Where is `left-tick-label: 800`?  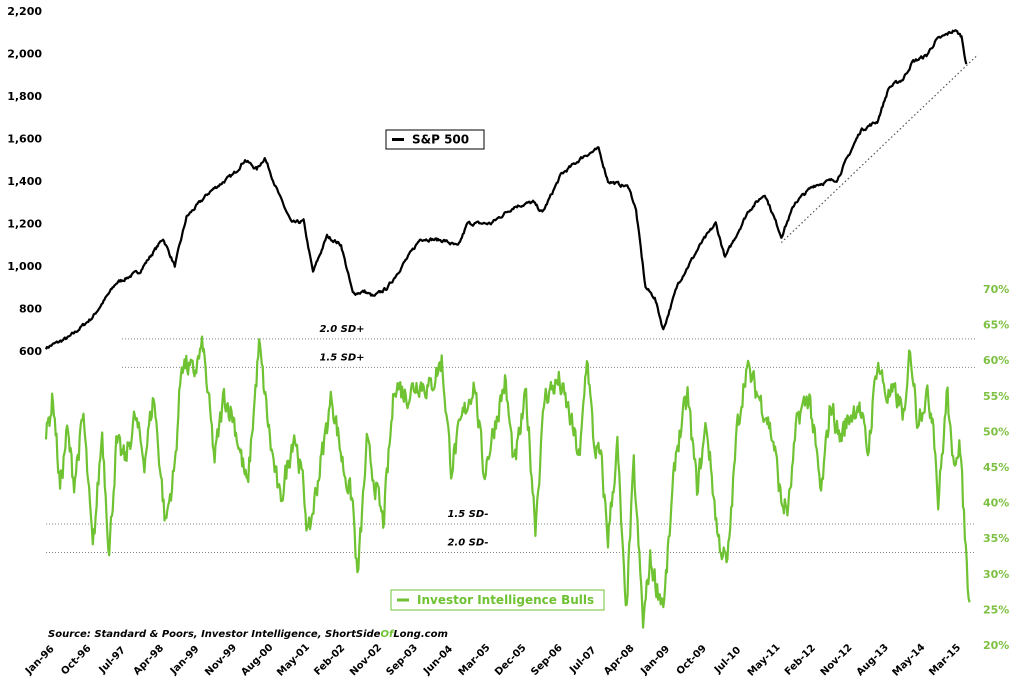
left-tick-label: 800 is located at coordinates (30, 309).